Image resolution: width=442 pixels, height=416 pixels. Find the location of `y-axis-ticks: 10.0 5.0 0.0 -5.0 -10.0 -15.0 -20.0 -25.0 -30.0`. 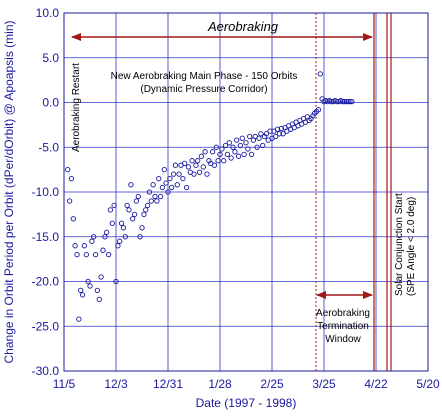

y-axis-ticks: 10.0 5.0 0.0 -5.0 -10.0 -15.0 -20.0 -25.0 -30.0 is located at coordinates (46, 192).